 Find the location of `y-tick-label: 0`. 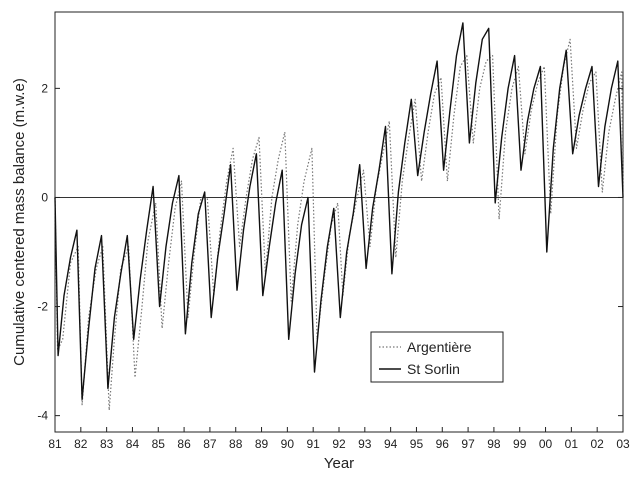

y-tick-label: 0 is located at coordinates (44, 197).